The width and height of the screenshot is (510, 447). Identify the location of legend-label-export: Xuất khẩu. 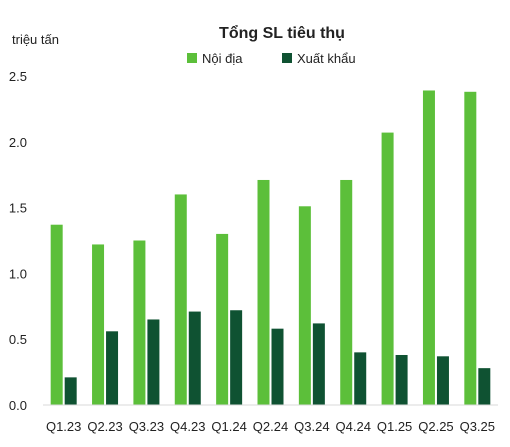
(326, 58).